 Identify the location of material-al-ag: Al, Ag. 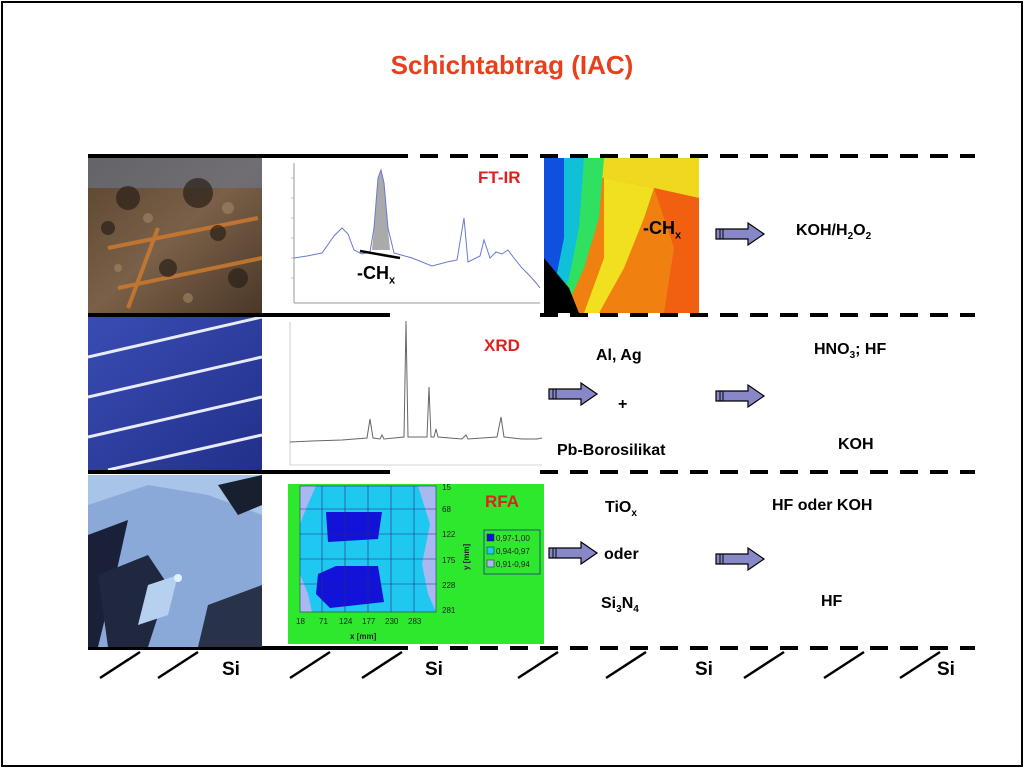
(619, 355).